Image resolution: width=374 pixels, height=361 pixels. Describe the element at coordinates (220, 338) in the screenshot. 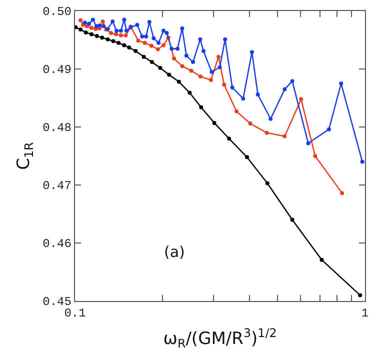

I see `x-axis-title: ω$_{R}$/(GM/R$^{3}$)$^{1/2}$` at that location.